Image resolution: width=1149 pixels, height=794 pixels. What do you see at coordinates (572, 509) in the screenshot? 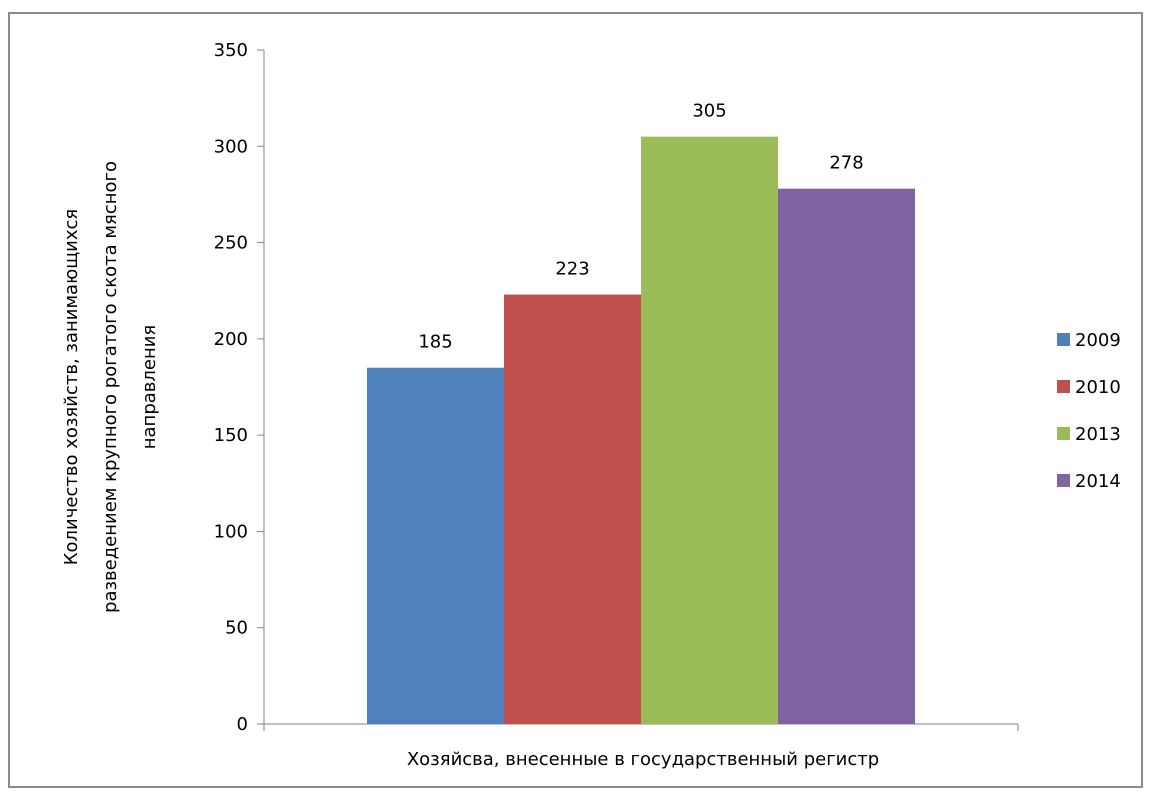
I see `bar-2010` at bounding box center [572, 509].